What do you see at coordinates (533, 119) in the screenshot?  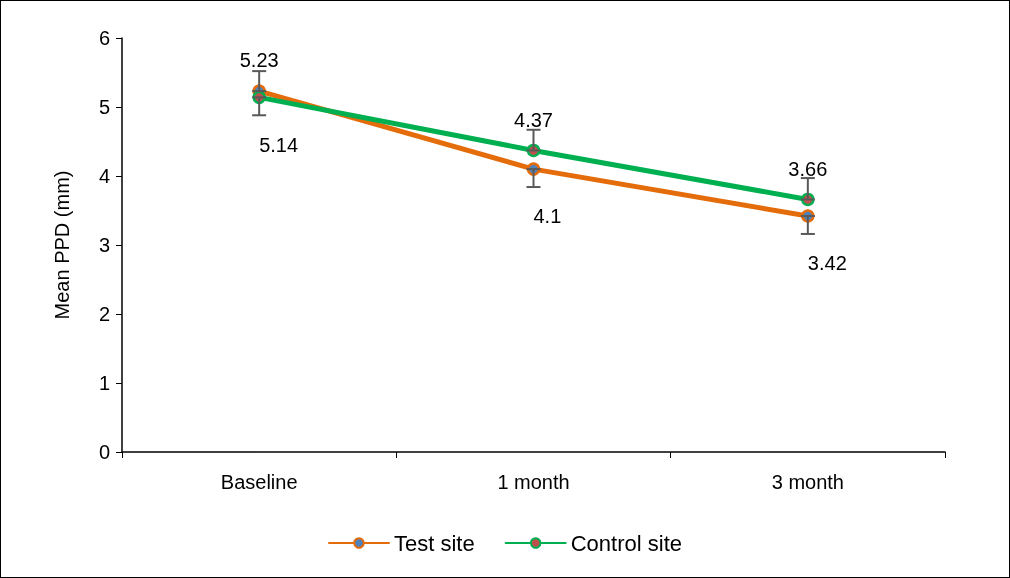 I see `data-label: 4.37` at bounding box center [533, 119].